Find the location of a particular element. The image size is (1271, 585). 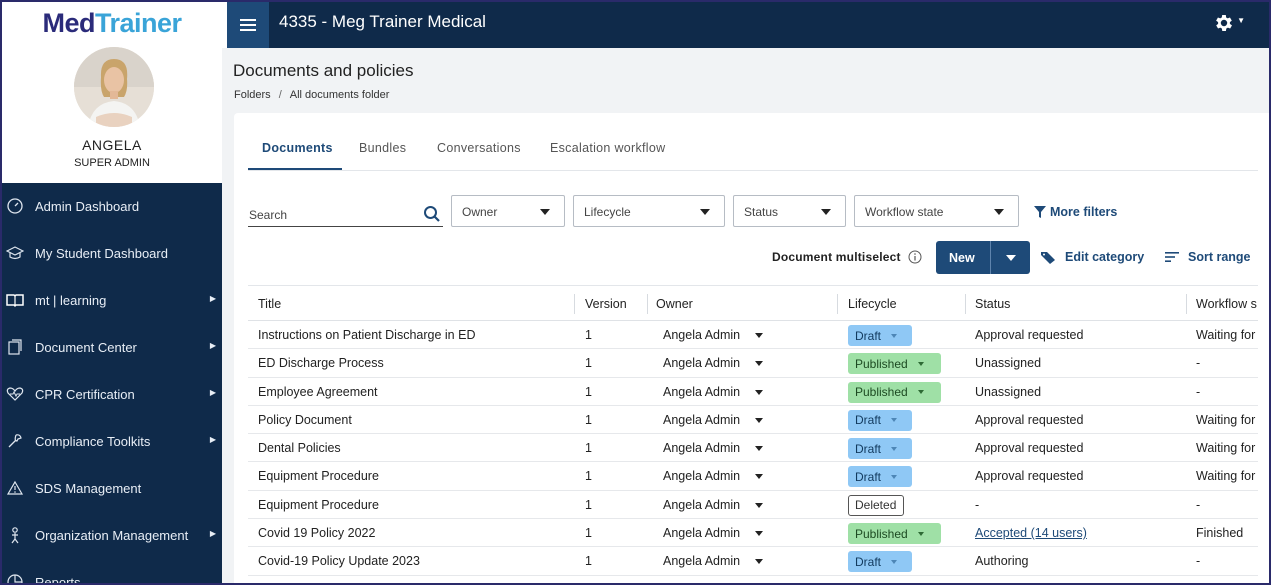

sort-range-button: Sort range is located at coordinates (1208, 257).